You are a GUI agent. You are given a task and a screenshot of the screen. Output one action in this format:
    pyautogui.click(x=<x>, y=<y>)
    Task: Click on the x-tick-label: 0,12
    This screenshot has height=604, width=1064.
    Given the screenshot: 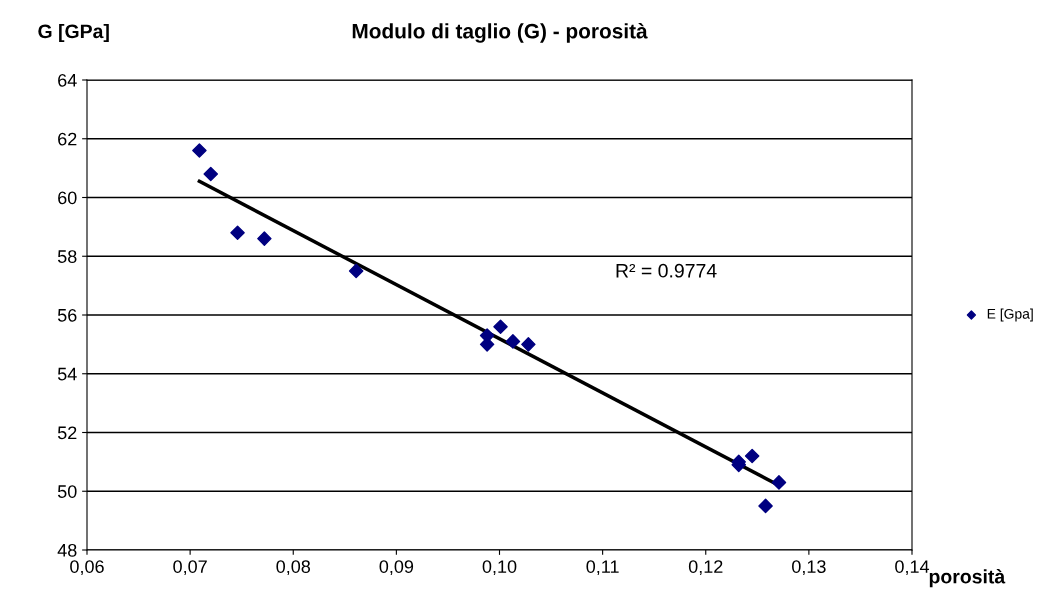 What is the action you would take?
    pyautogui.click(x=705, y=568)
    